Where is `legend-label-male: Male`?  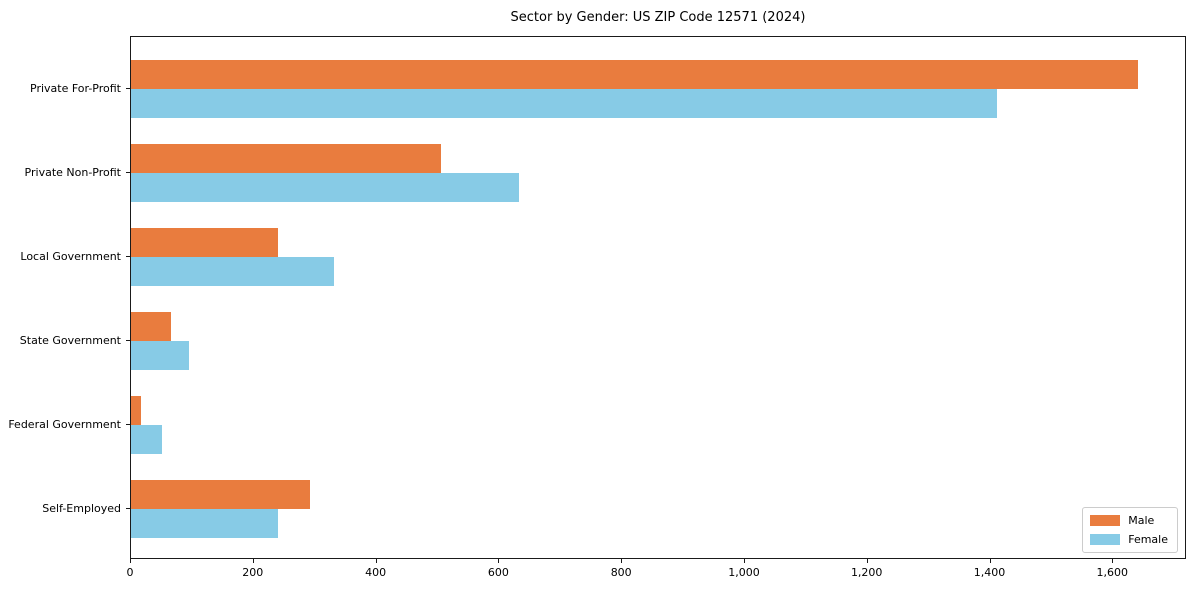
legend-label-male: Male is located at coordinates (1141, 520).